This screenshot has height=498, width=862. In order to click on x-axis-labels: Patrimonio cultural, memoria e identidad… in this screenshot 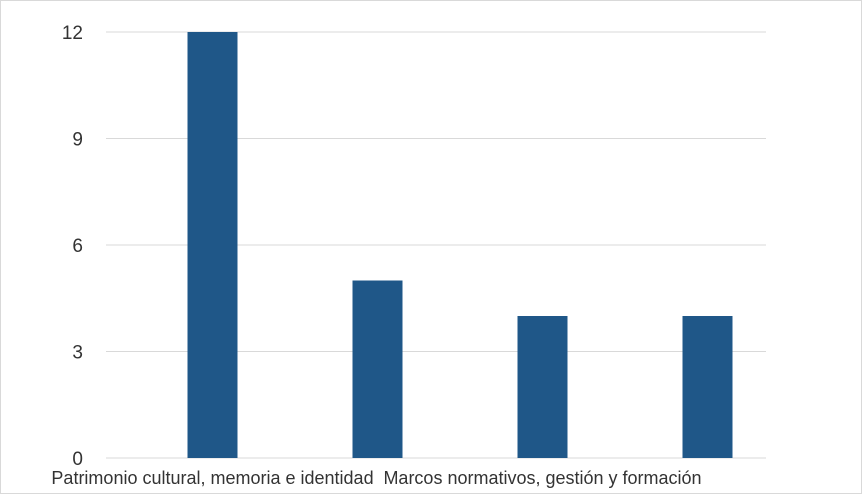, I will do `click(376, 478)`.